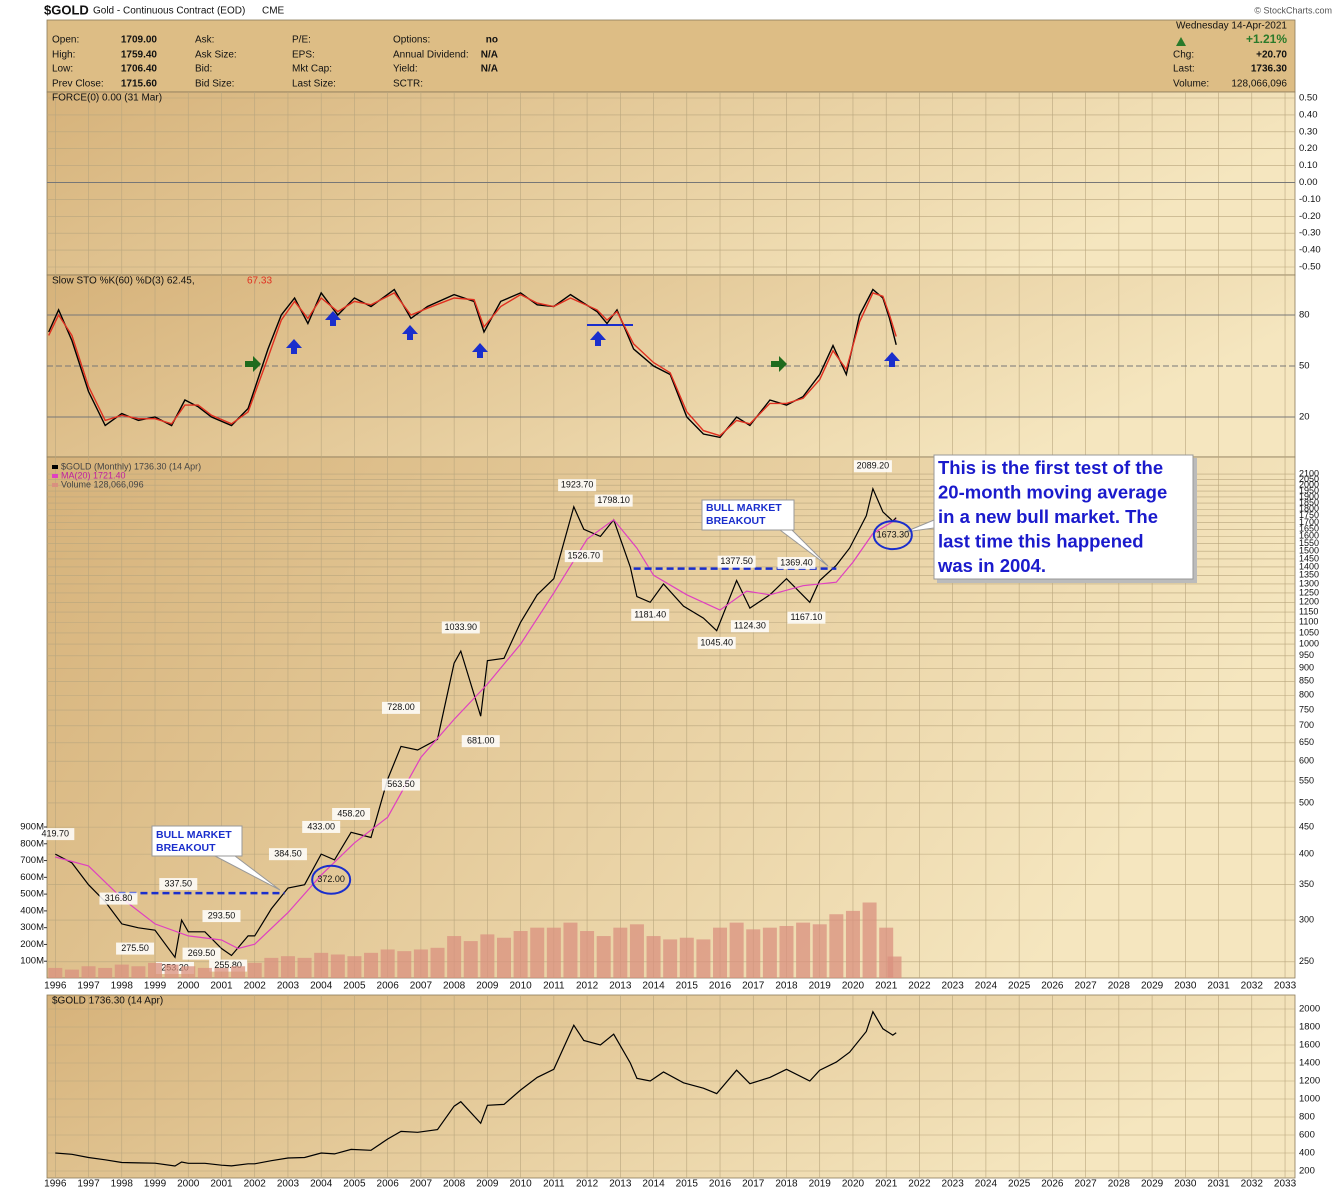  Describe the element at coordinates (321, 1184) in the screenshot. I see `x-tick-label: 2004` at that location.